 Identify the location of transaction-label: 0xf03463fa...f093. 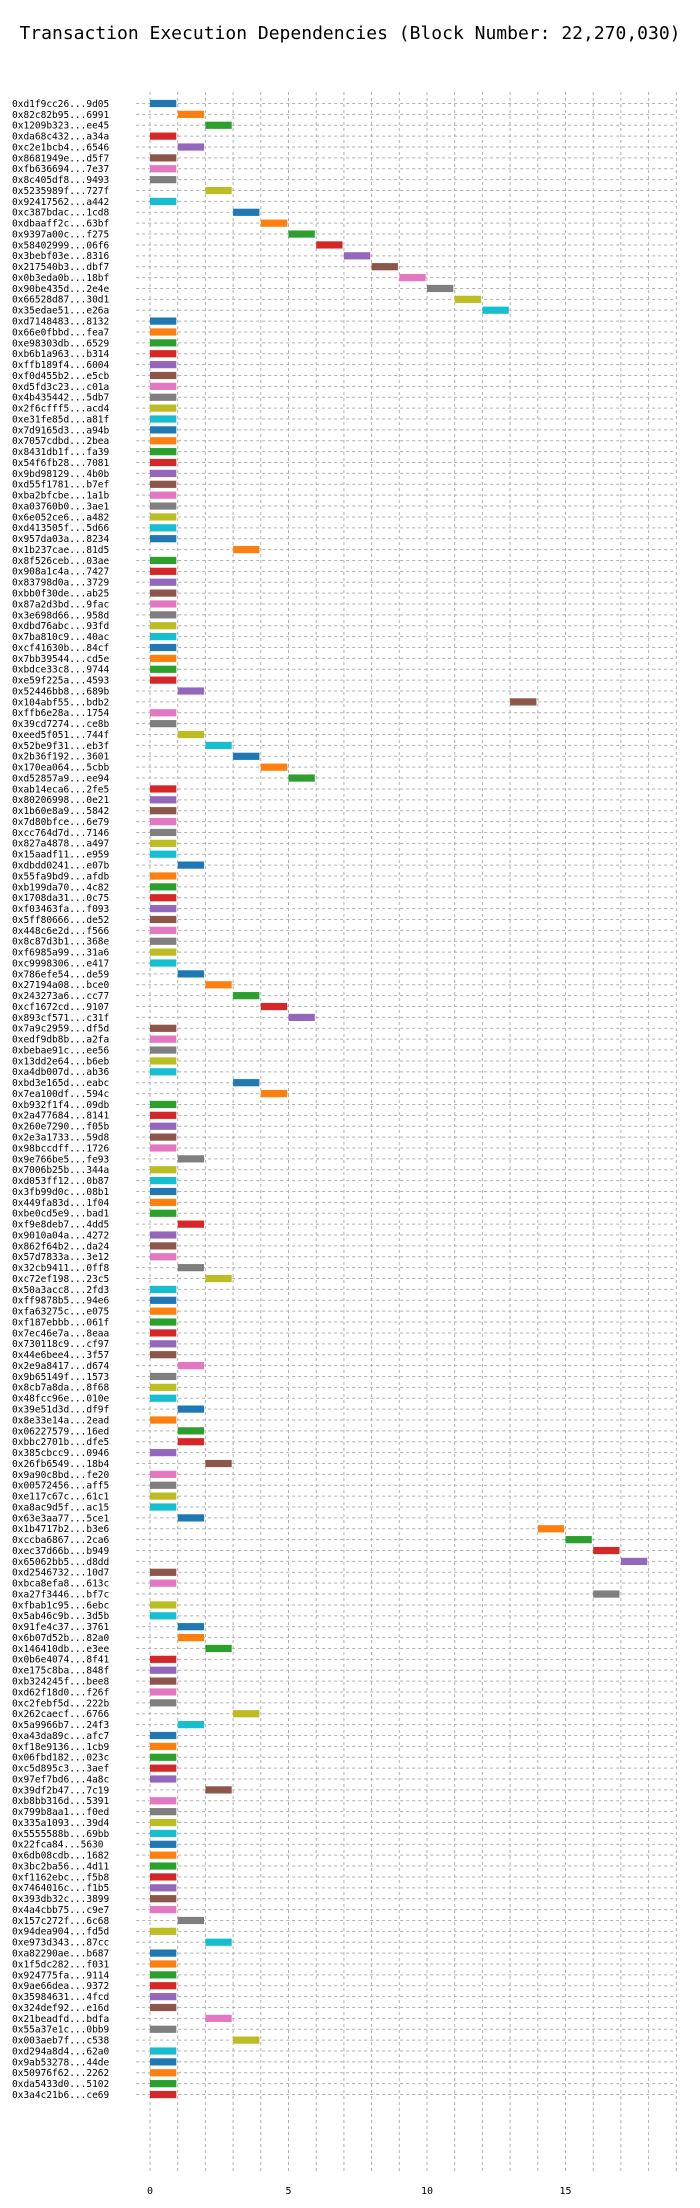
(60, 909).